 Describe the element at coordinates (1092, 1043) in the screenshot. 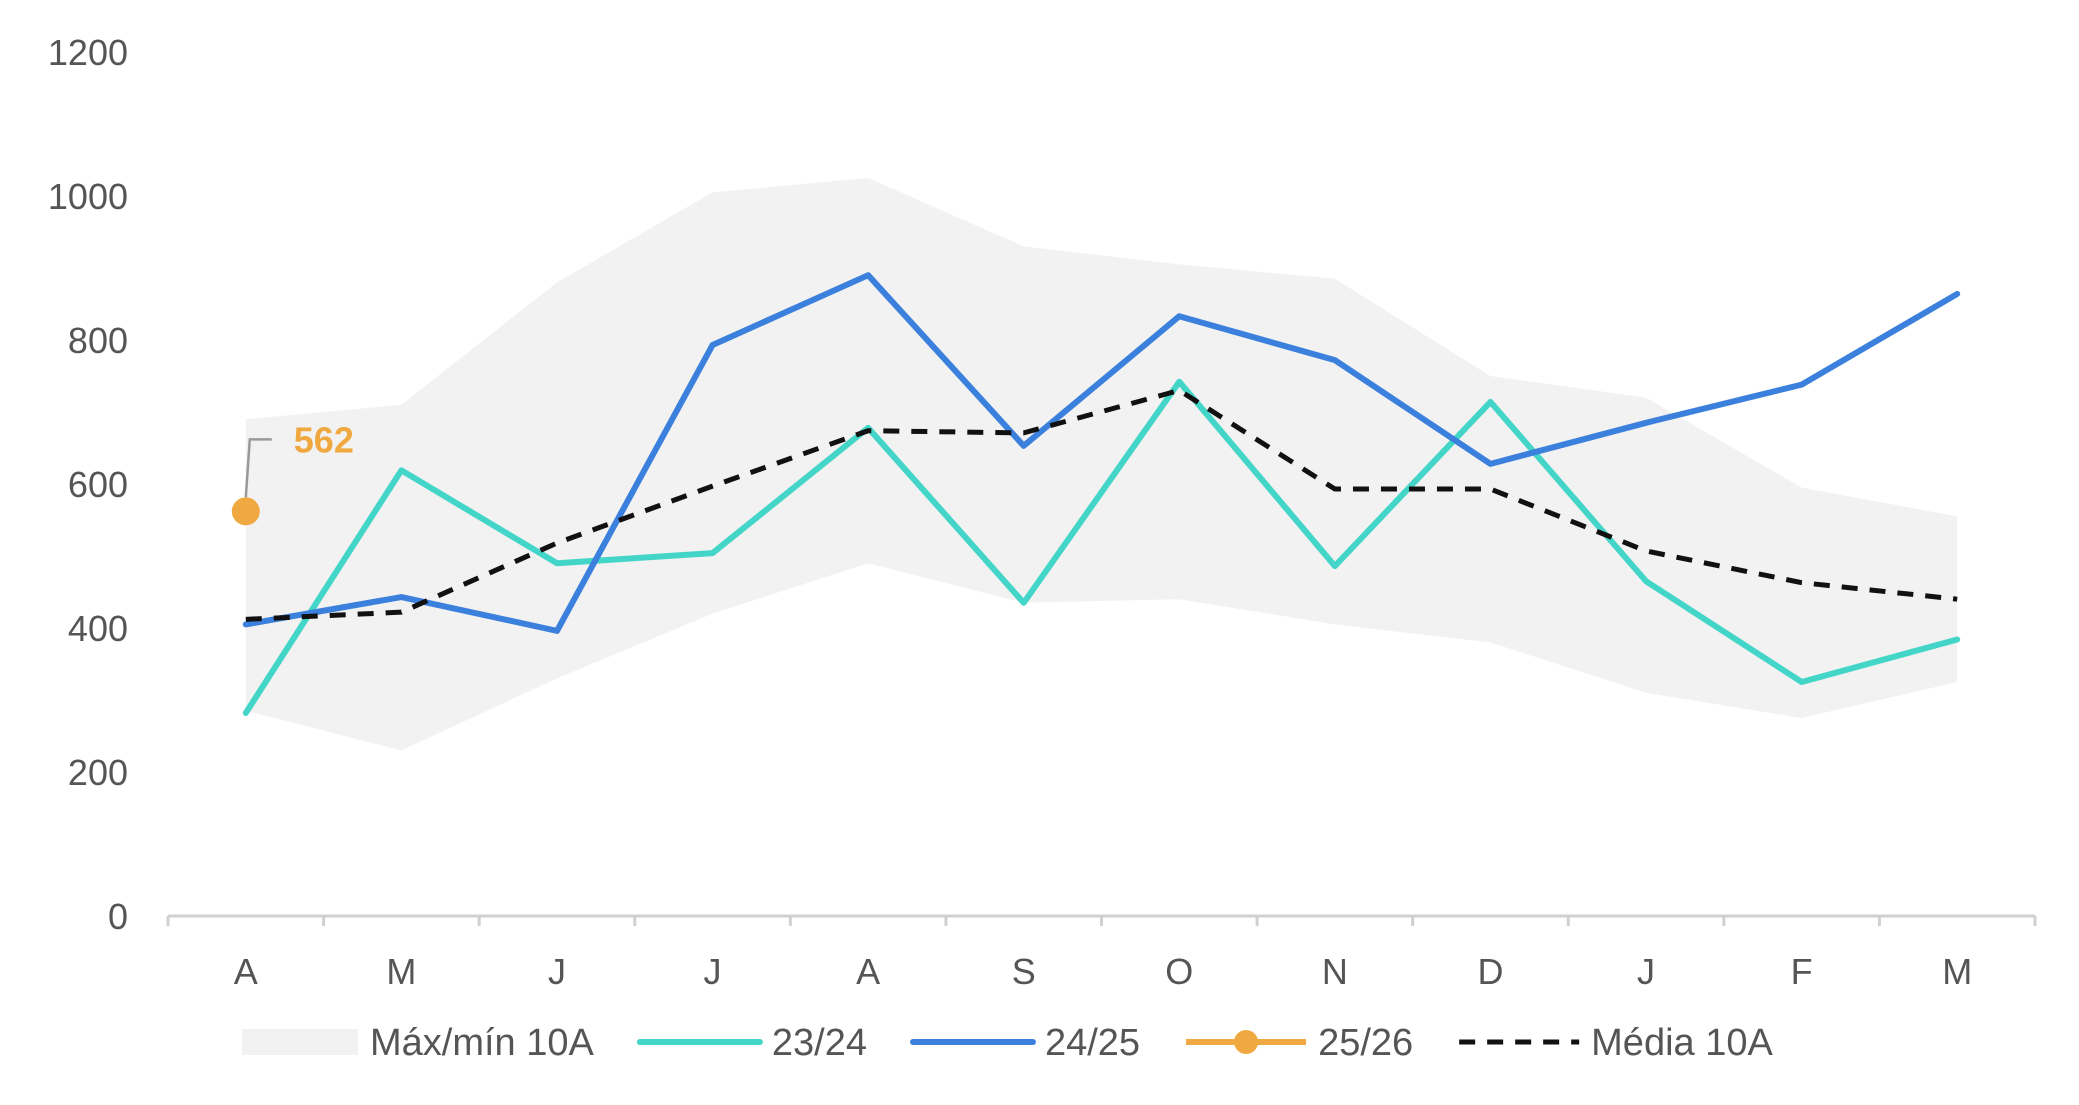

I see `legend-label: 24/25` at that location.